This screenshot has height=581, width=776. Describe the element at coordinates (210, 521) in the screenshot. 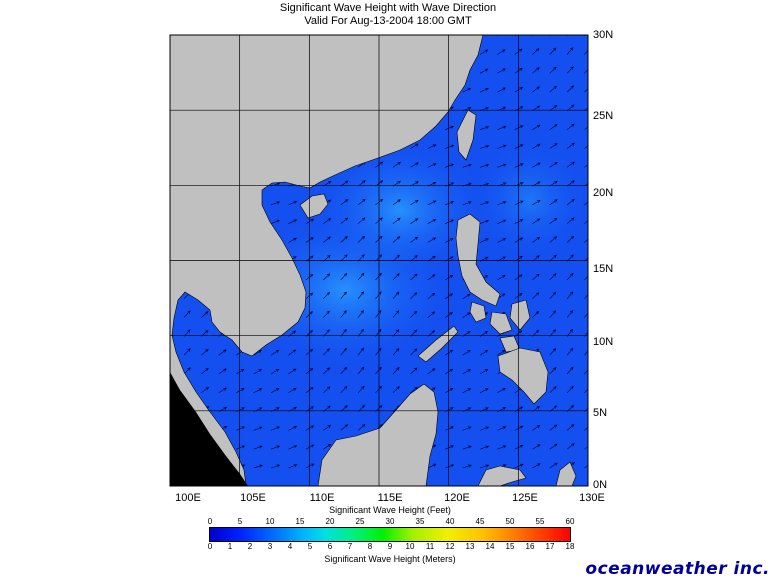

I see `colorbar-feet-tick: 0` at that location.